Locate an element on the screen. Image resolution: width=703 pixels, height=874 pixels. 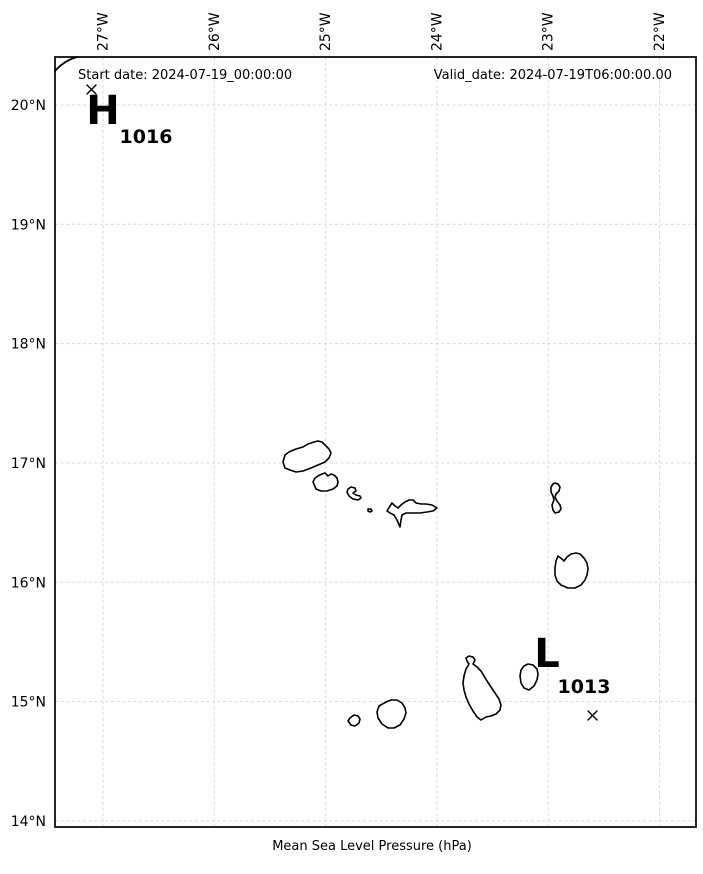
island-maio is located at coordinates (529, 677).